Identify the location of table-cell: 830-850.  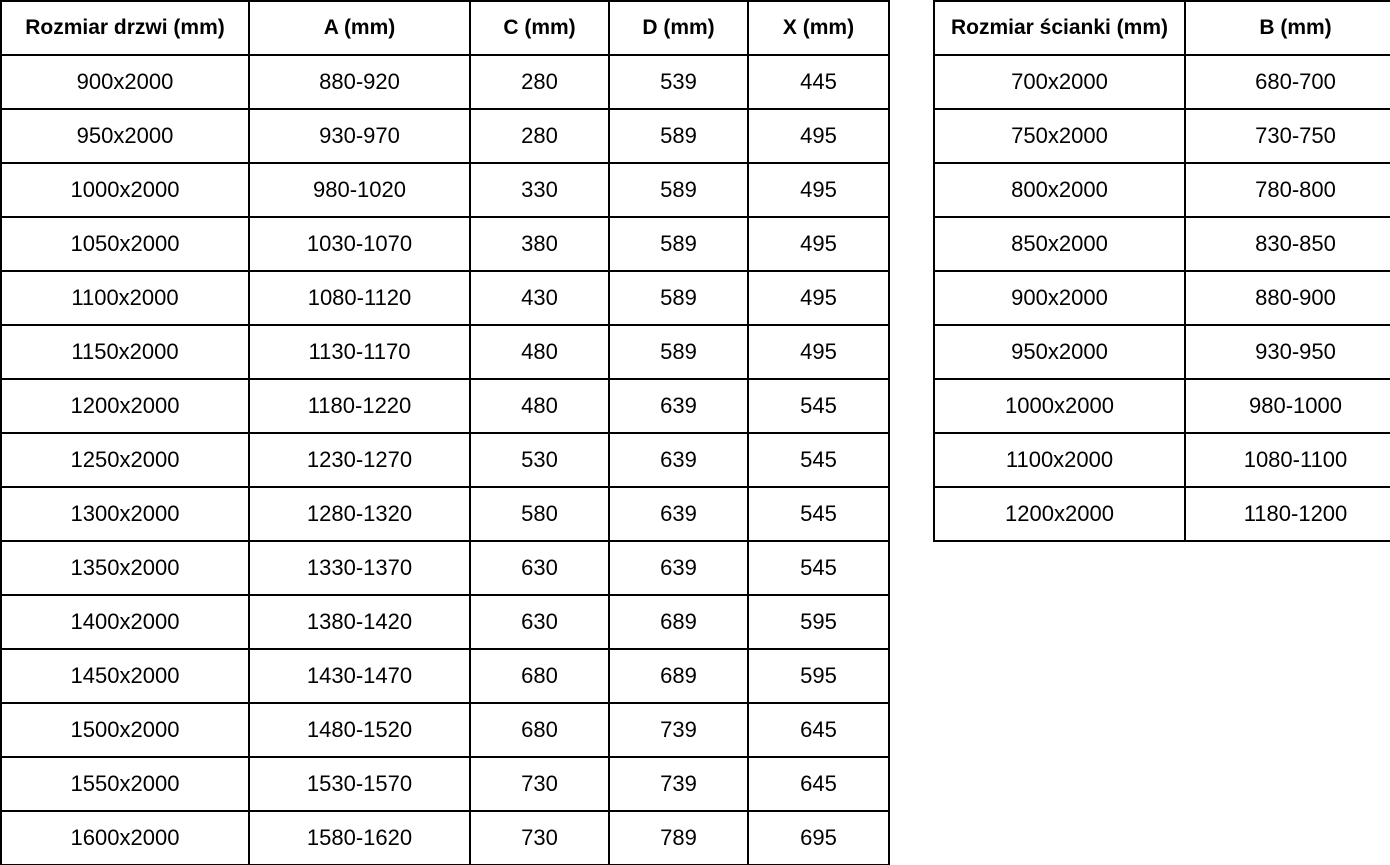
(1287, 244).